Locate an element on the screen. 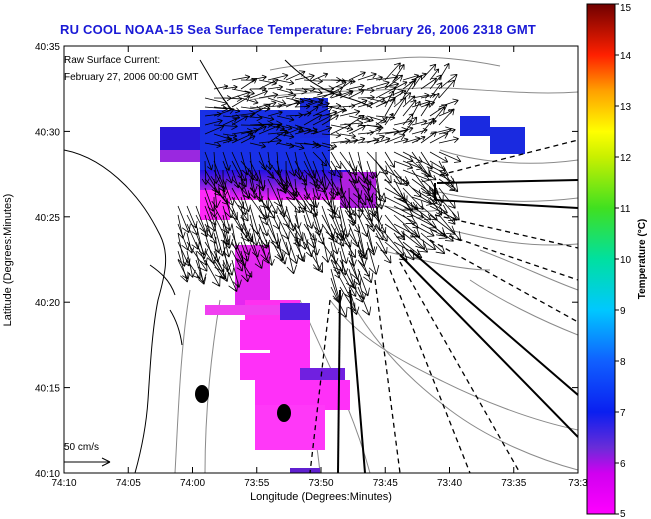  colorbar-ramp is located at coordinates (601, 259).